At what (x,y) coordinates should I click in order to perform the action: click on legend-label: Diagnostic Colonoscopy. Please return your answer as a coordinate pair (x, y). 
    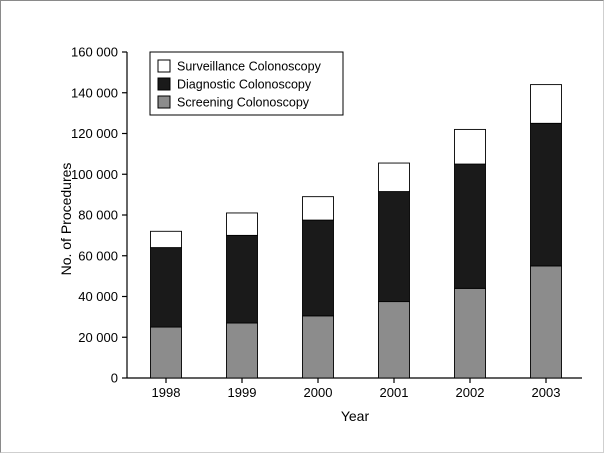
    Looking at the image, I should click on (244, 85).